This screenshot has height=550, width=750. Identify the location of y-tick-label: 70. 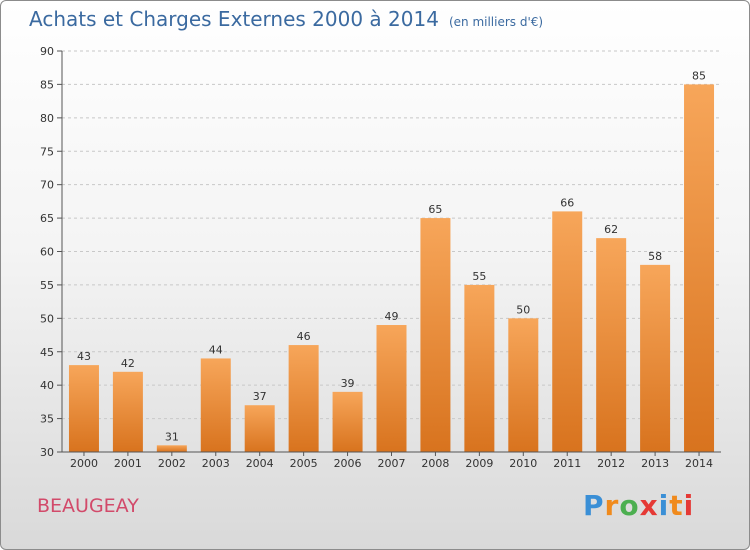
(47, 185).